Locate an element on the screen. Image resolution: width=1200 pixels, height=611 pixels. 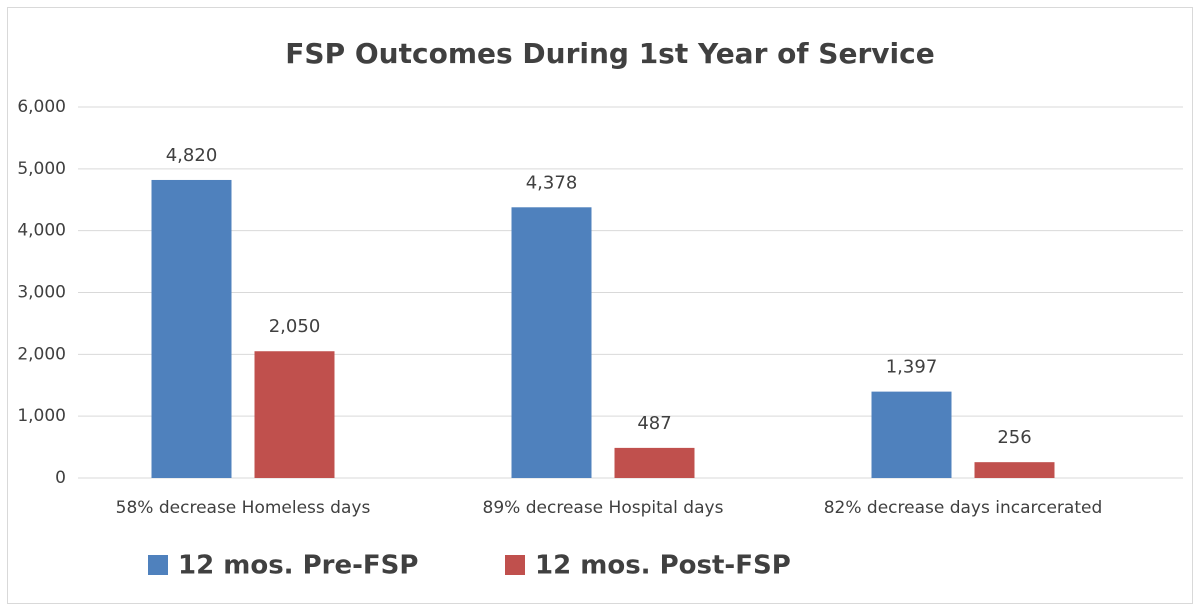
legend-label: 12 mos. Pre-FSP is located at coordinates (298, 566).